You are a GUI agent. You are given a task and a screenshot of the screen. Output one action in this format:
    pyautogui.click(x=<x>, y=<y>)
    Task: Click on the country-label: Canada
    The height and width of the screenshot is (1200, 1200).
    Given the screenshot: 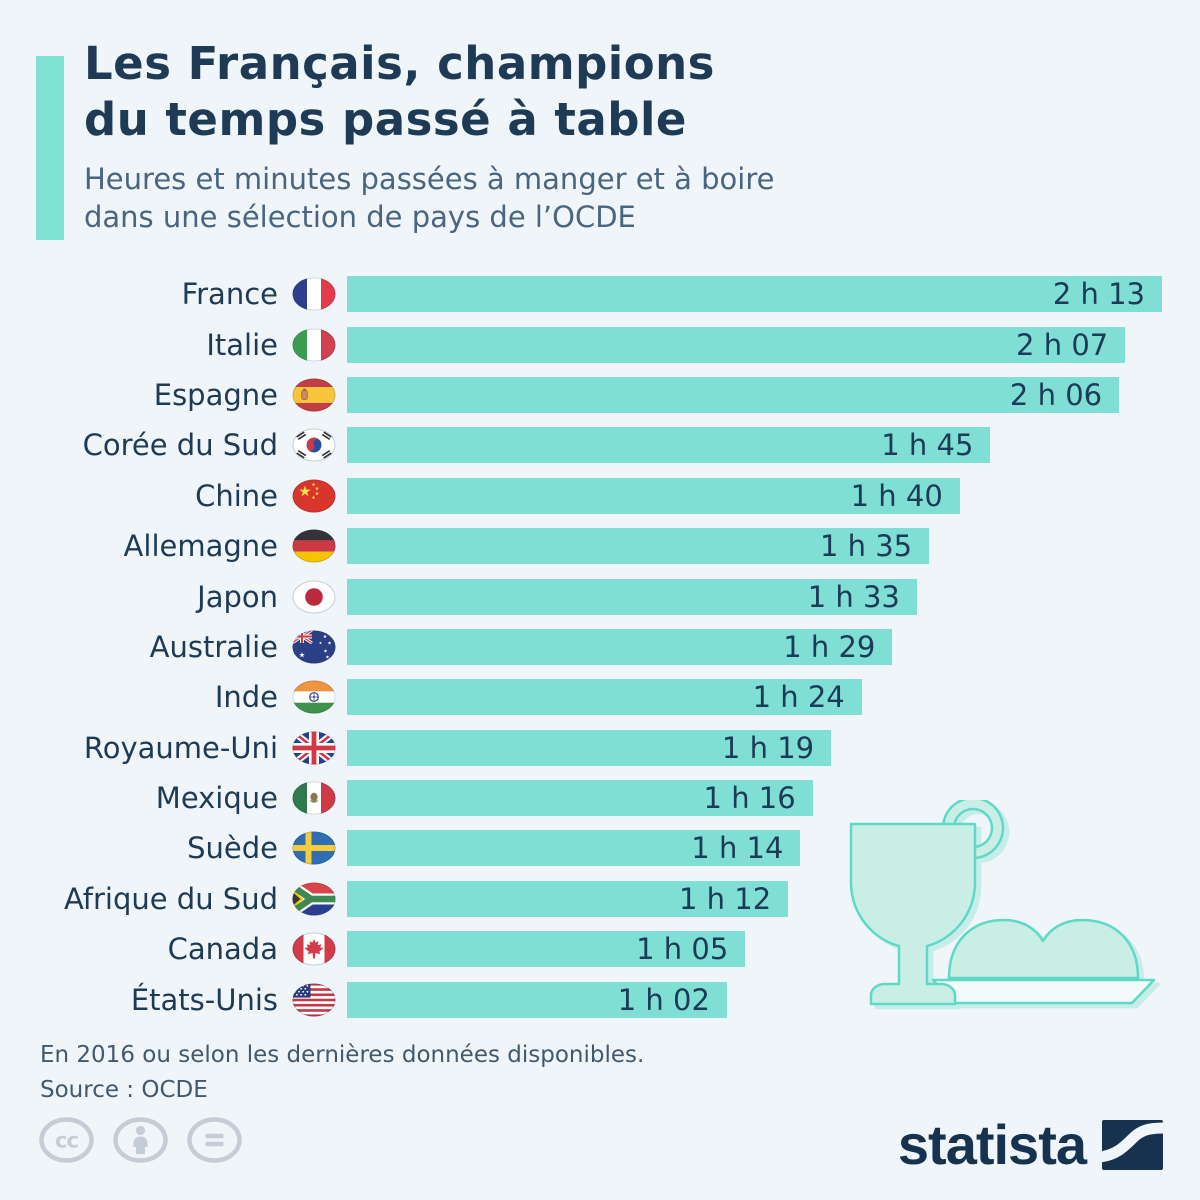 What is the action you would take?
    pyautogui.click(x=222, y=949)
    